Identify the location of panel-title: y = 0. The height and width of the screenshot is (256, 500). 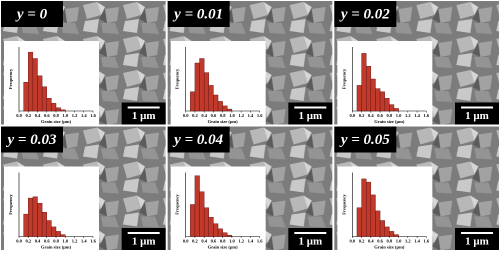
(31, 14).